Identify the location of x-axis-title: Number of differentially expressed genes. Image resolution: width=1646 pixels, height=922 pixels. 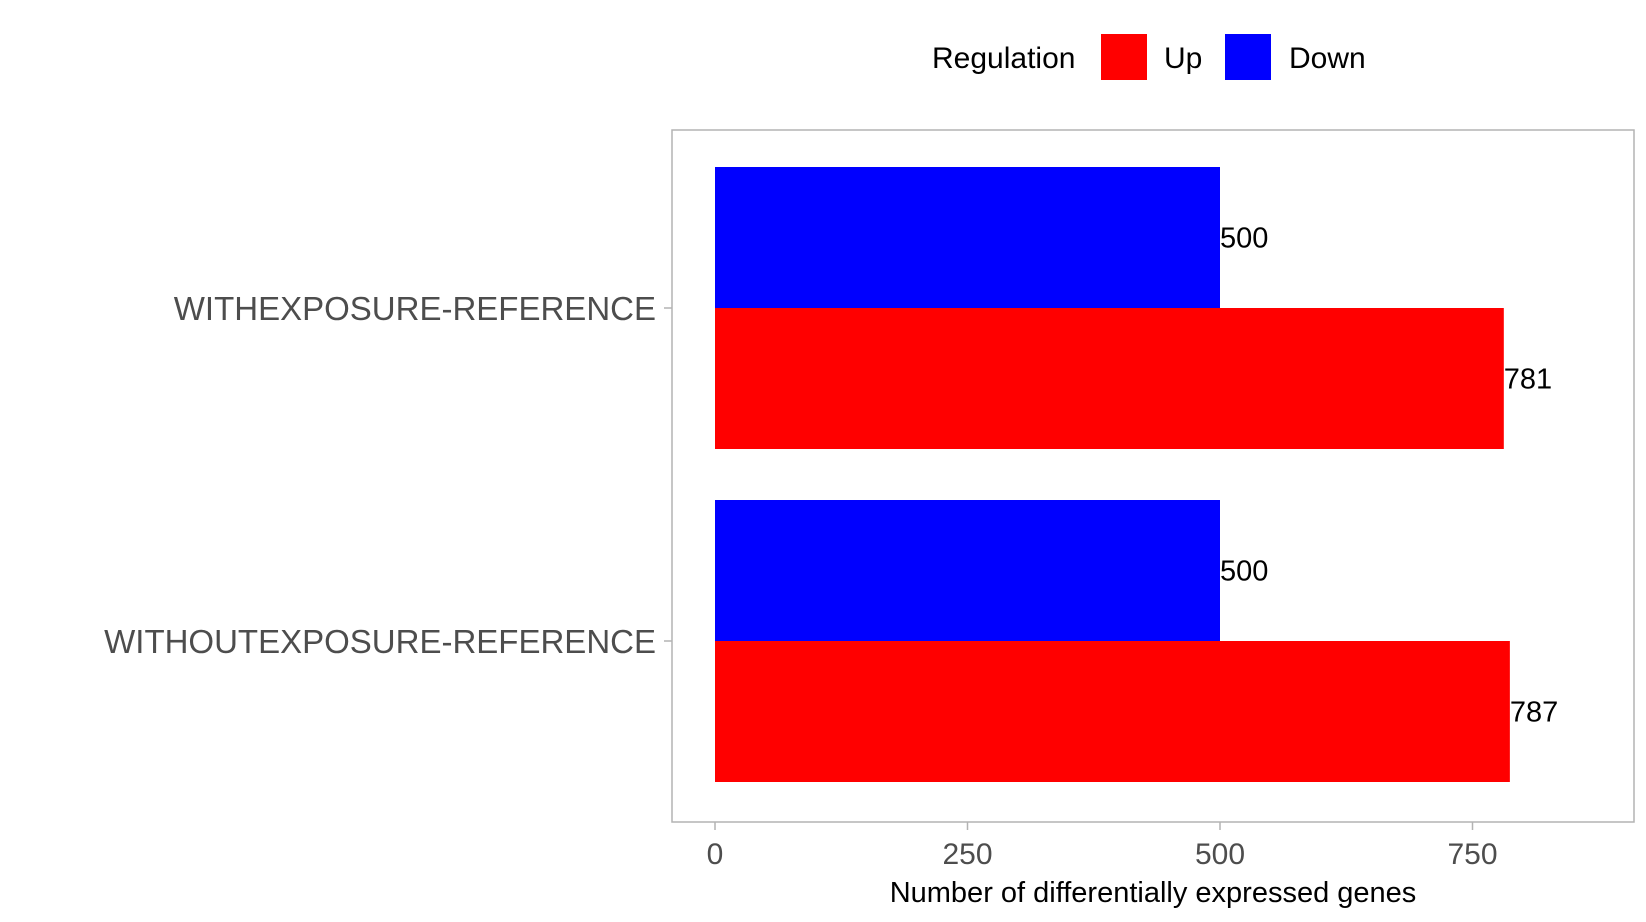
(1153, 893).